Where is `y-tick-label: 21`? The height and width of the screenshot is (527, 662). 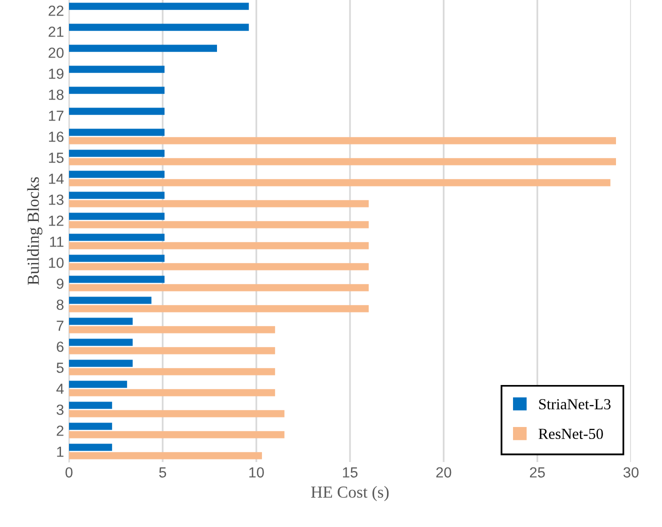
y-tick-label: 21 is located at coordinates (56, 31).